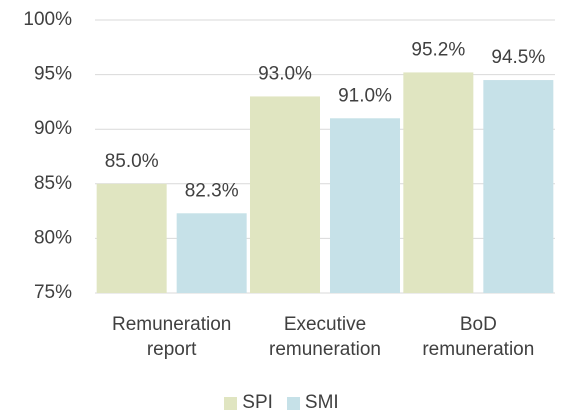 This screenshot has width=563, height=419. Describe the element at coordinates (478, 337) in the screenshot. I see `x-tick-label: BoD remuneration` at that location.